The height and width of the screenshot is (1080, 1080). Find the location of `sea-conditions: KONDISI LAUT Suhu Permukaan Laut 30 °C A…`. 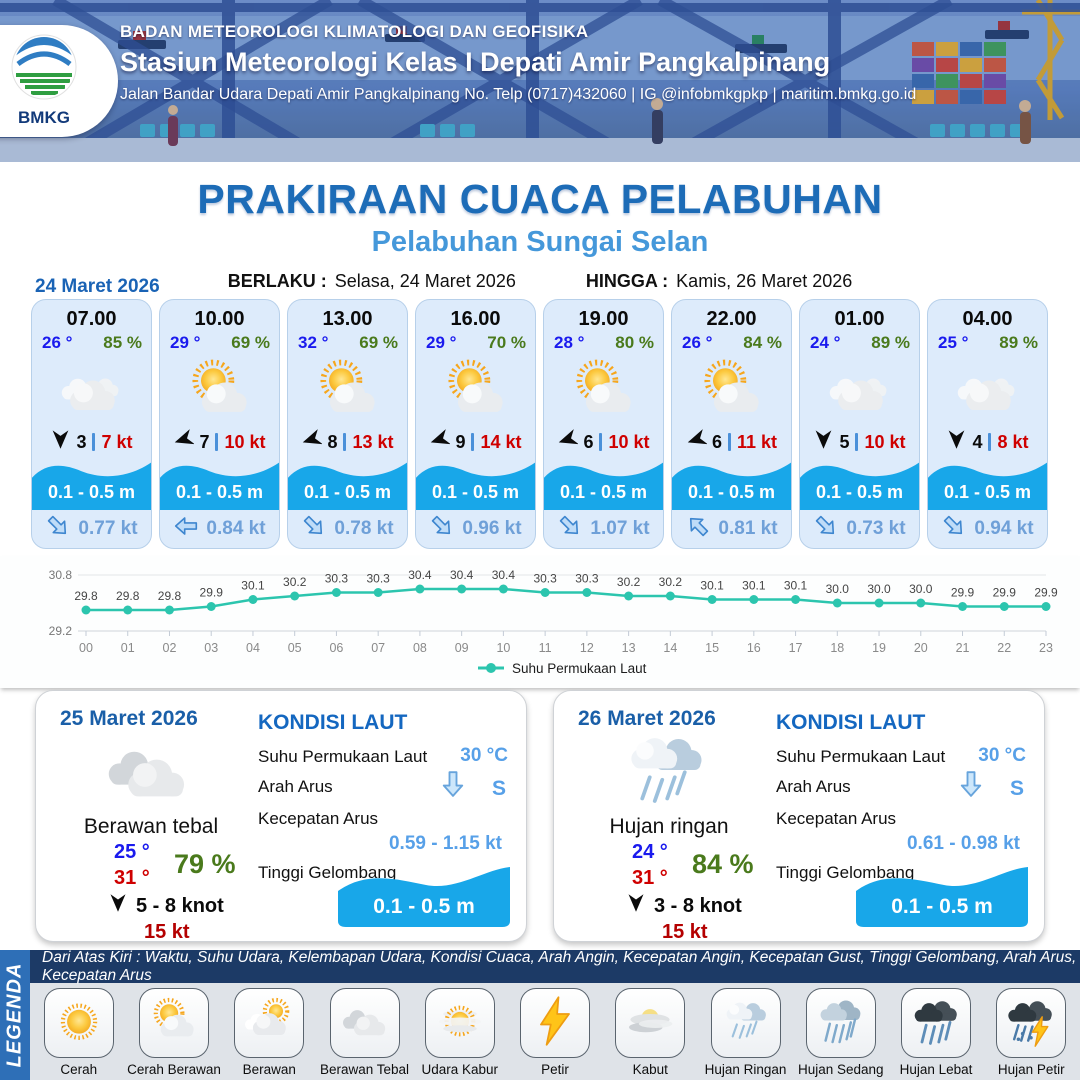

sea-conditions: KONDISI LAUT Suhu Permukaan Laut 30 °C A… is located at coordinates (902, 816).